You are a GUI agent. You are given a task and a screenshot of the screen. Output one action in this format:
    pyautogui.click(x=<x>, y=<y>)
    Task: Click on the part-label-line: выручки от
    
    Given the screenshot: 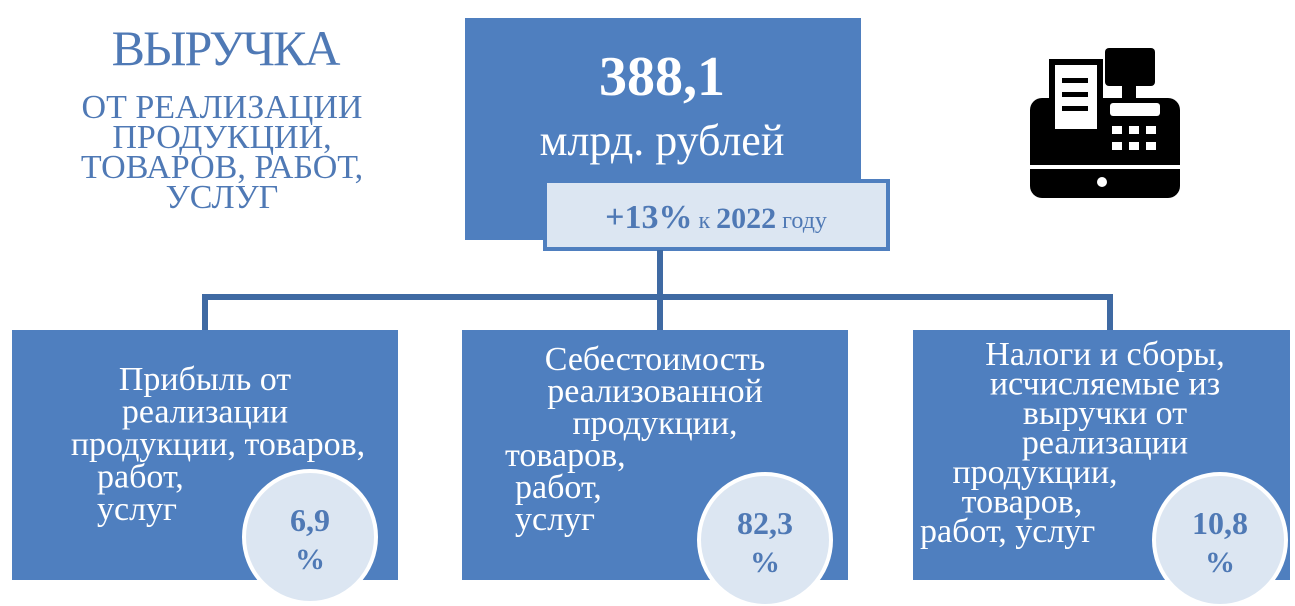 What is the action you would take?
    pyautogui.click(x=1105, y=413)
    